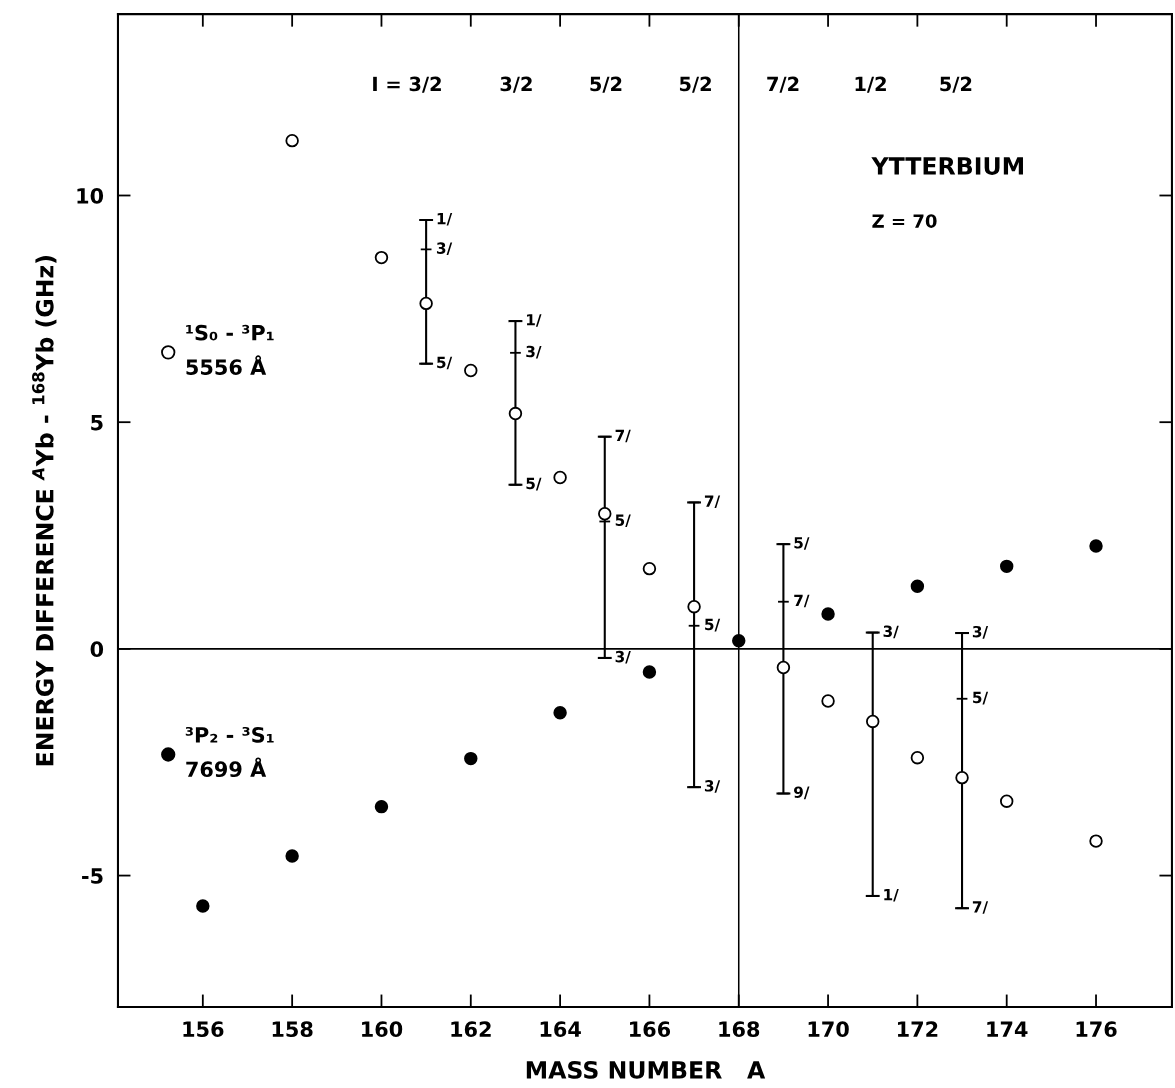  What do you see at coordinates (471, 1029) in the screenshot?
I see `x-tick-label: 162` at bounding box center [471, 1029].